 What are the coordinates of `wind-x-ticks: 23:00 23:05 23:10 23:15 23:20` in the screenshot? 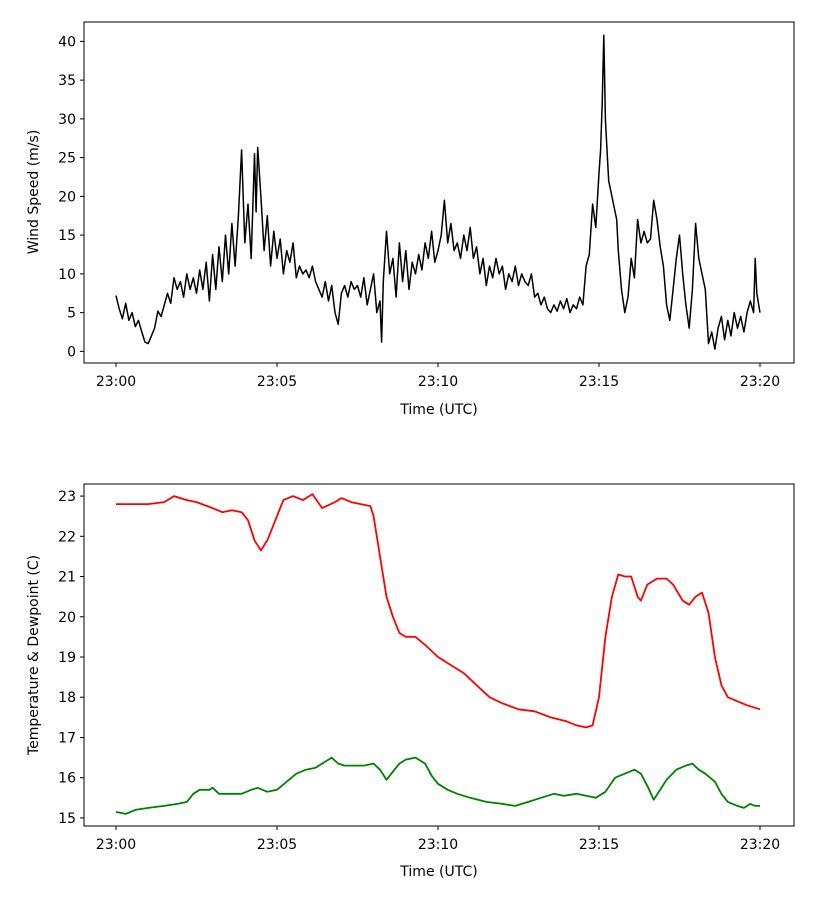 It's located at (438, 376).